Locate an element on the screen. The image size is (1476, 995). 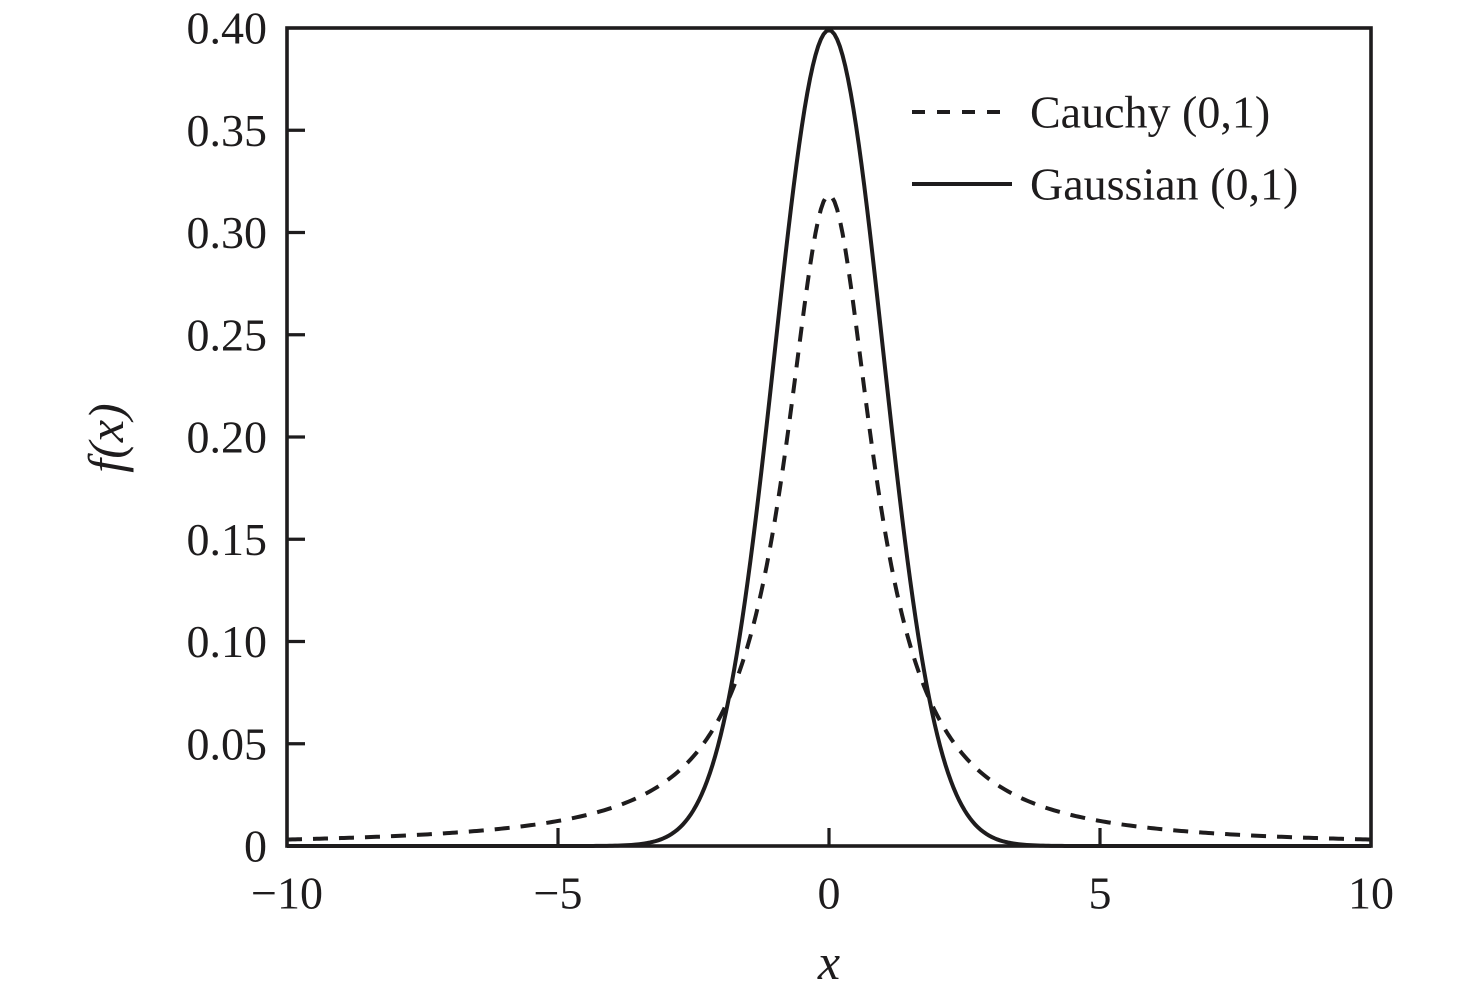
x-tick-label: −5 is located at coordinates (558, 893).